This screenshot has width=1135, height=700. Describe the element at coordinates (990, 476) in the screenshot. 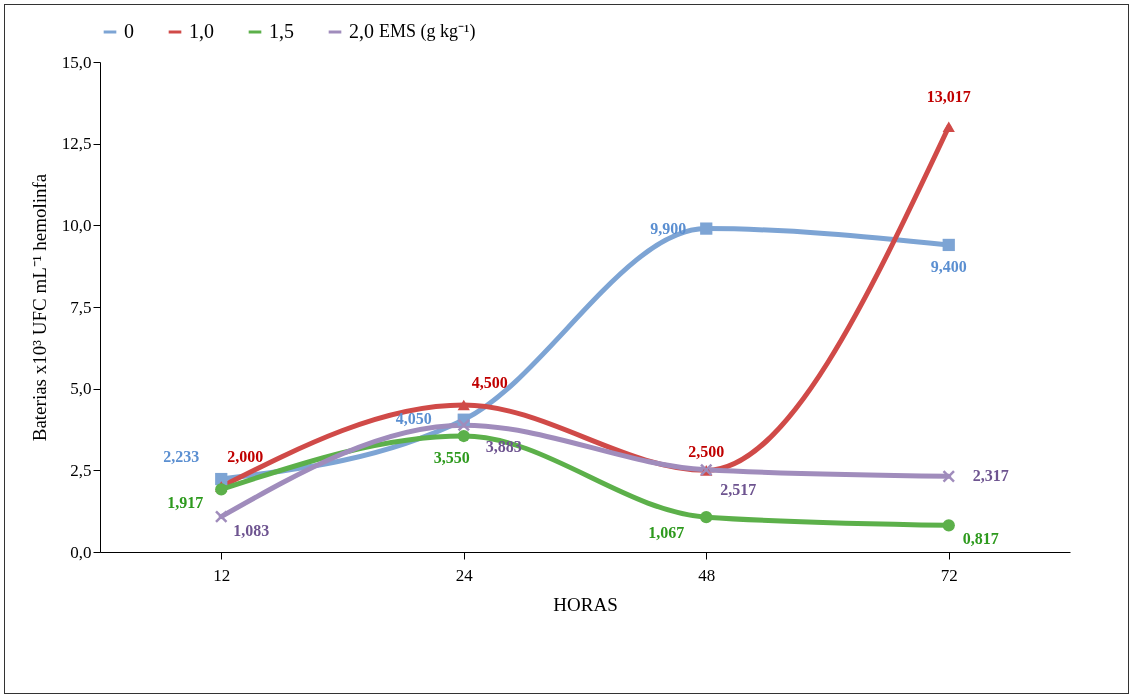

I see `data-label: 2,317` at that location.